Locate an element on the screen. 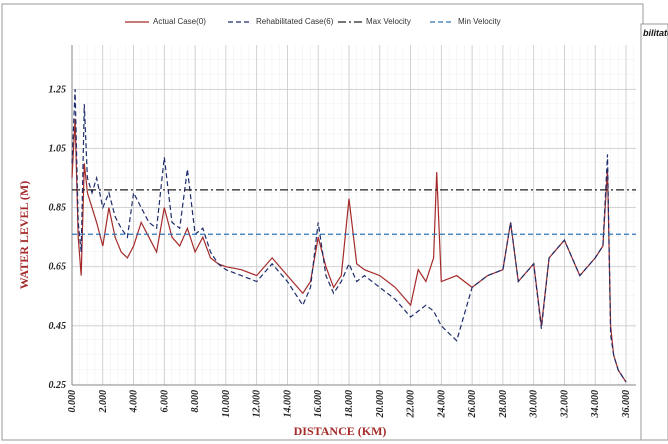  x-tick-label: 32.000 is located at coordinates (564, 404).